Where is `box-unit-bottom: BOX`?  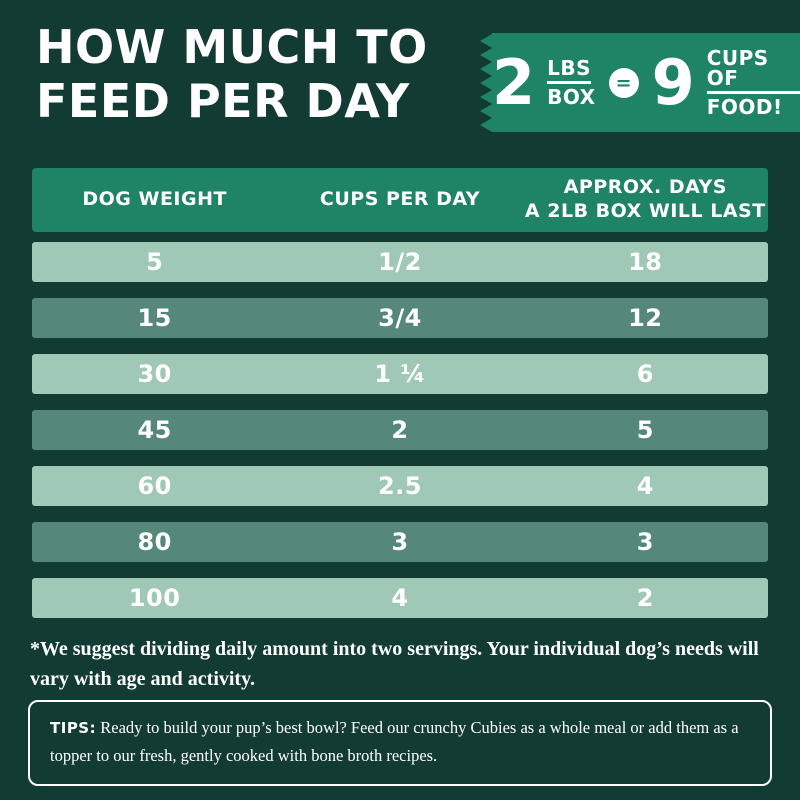 box-unit-bottom: BOX is located at coordinates (571, 97).